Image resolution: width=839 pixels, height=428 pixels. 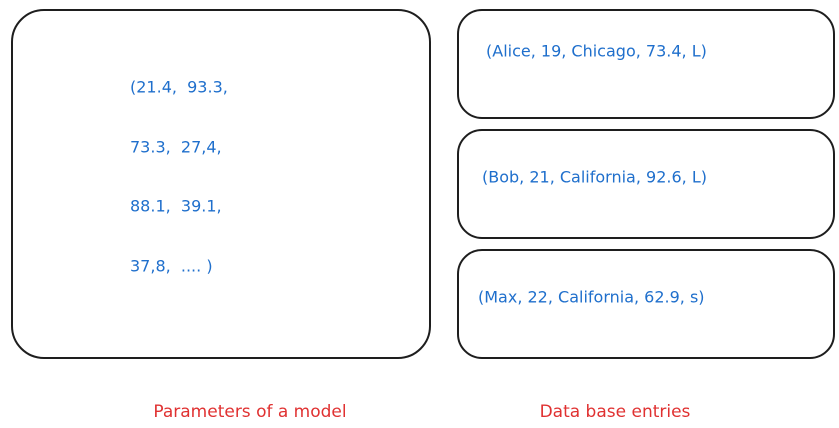 I want to click on parameter-line: 73.3, 27,4,, so click(x=176, y=147).